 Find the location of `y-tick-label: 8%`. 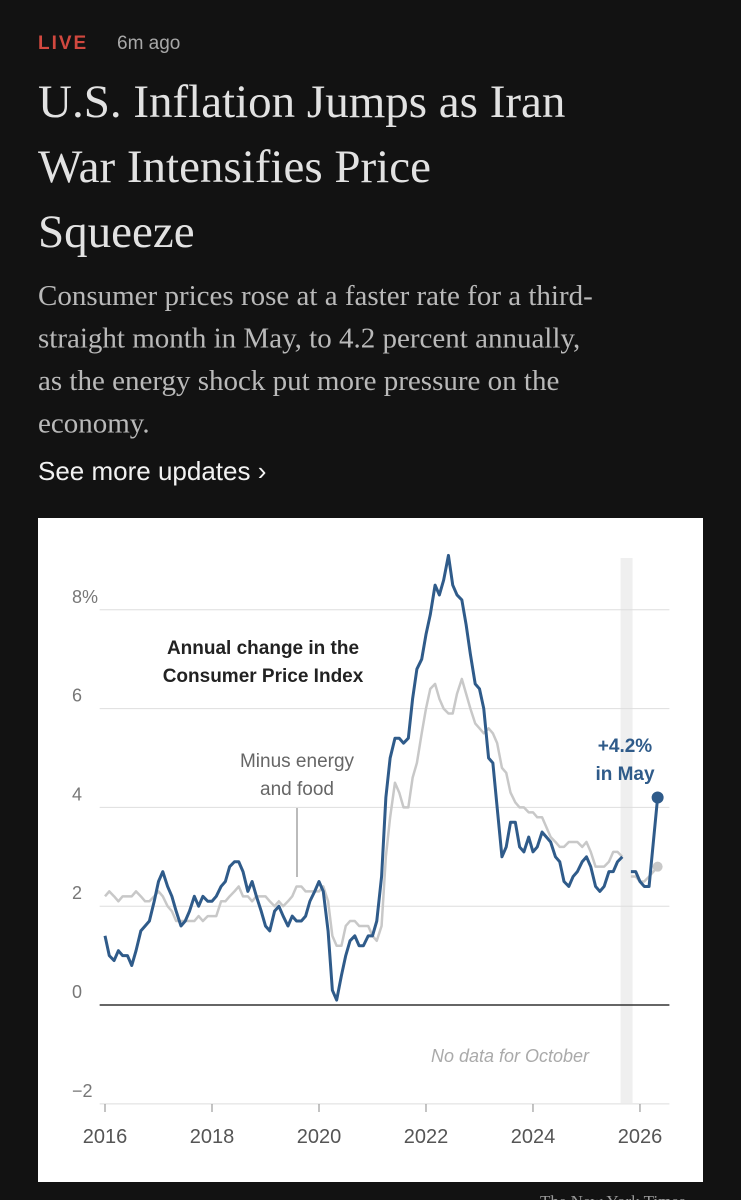

y-tick-label: 8% is located at coordinates (85, 597).